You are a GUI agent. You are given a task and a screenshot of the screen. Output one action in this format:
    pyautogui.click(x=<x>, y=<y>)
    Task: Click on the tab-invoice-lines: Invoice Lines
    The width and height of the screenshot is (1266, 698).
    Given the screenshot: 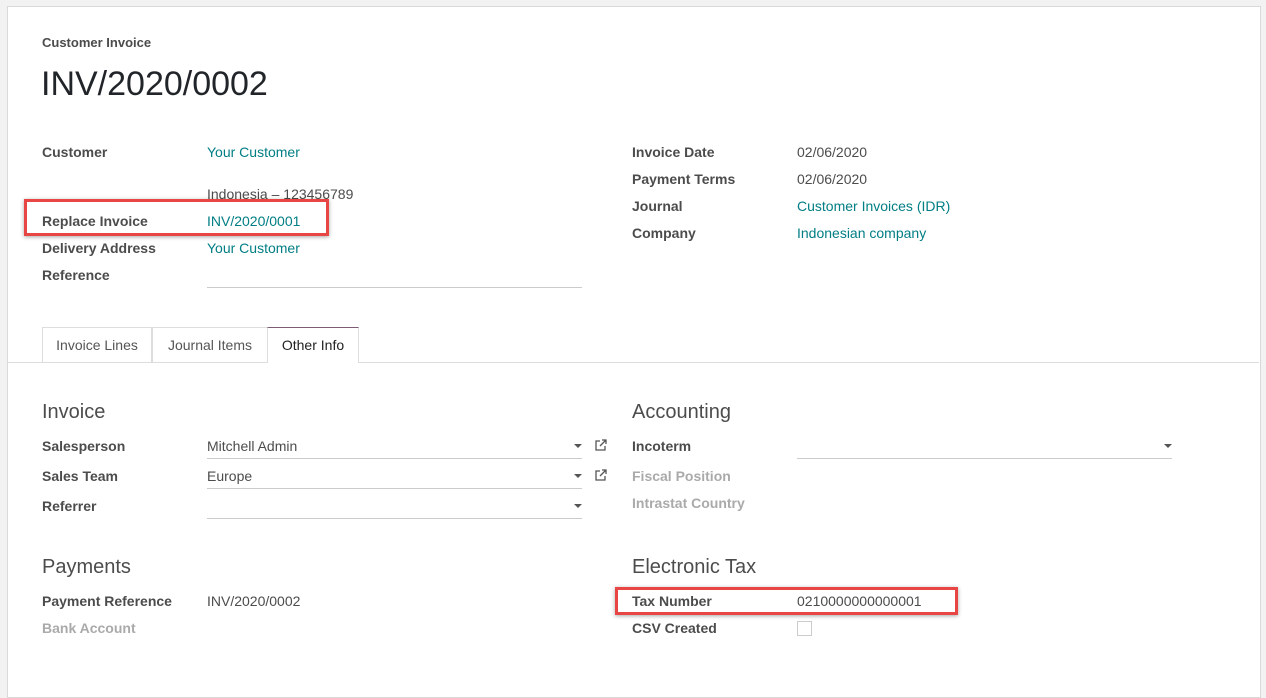 What is the action you would take?
    pyautogui.click(x=97, y=344)
    